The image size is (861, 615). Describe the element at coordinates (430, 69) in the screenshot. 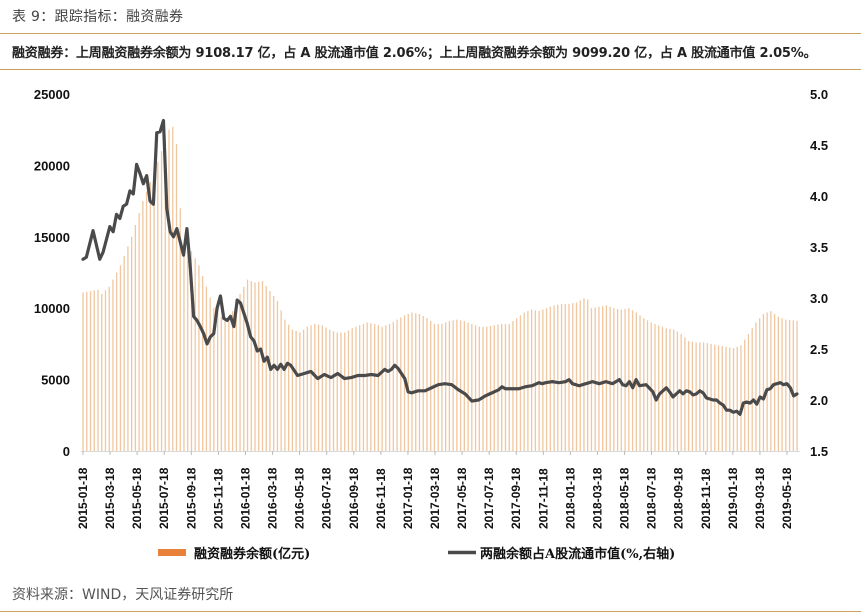

I see `header-rule-bottom` at that location.